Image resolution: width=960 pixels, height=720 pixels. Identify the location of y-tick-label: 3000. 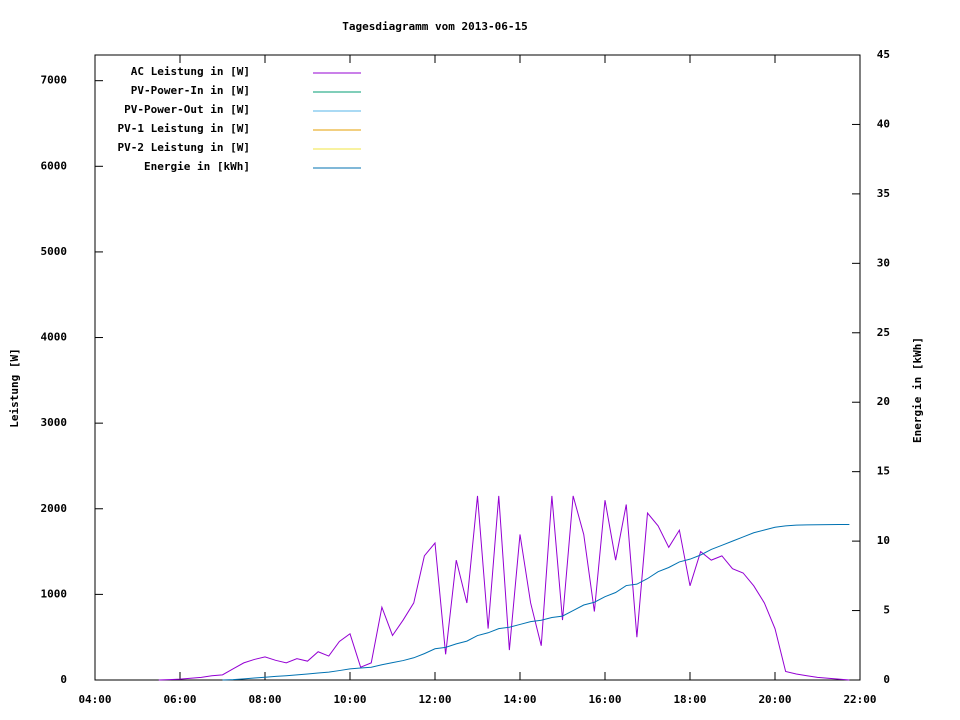
(54, 422).